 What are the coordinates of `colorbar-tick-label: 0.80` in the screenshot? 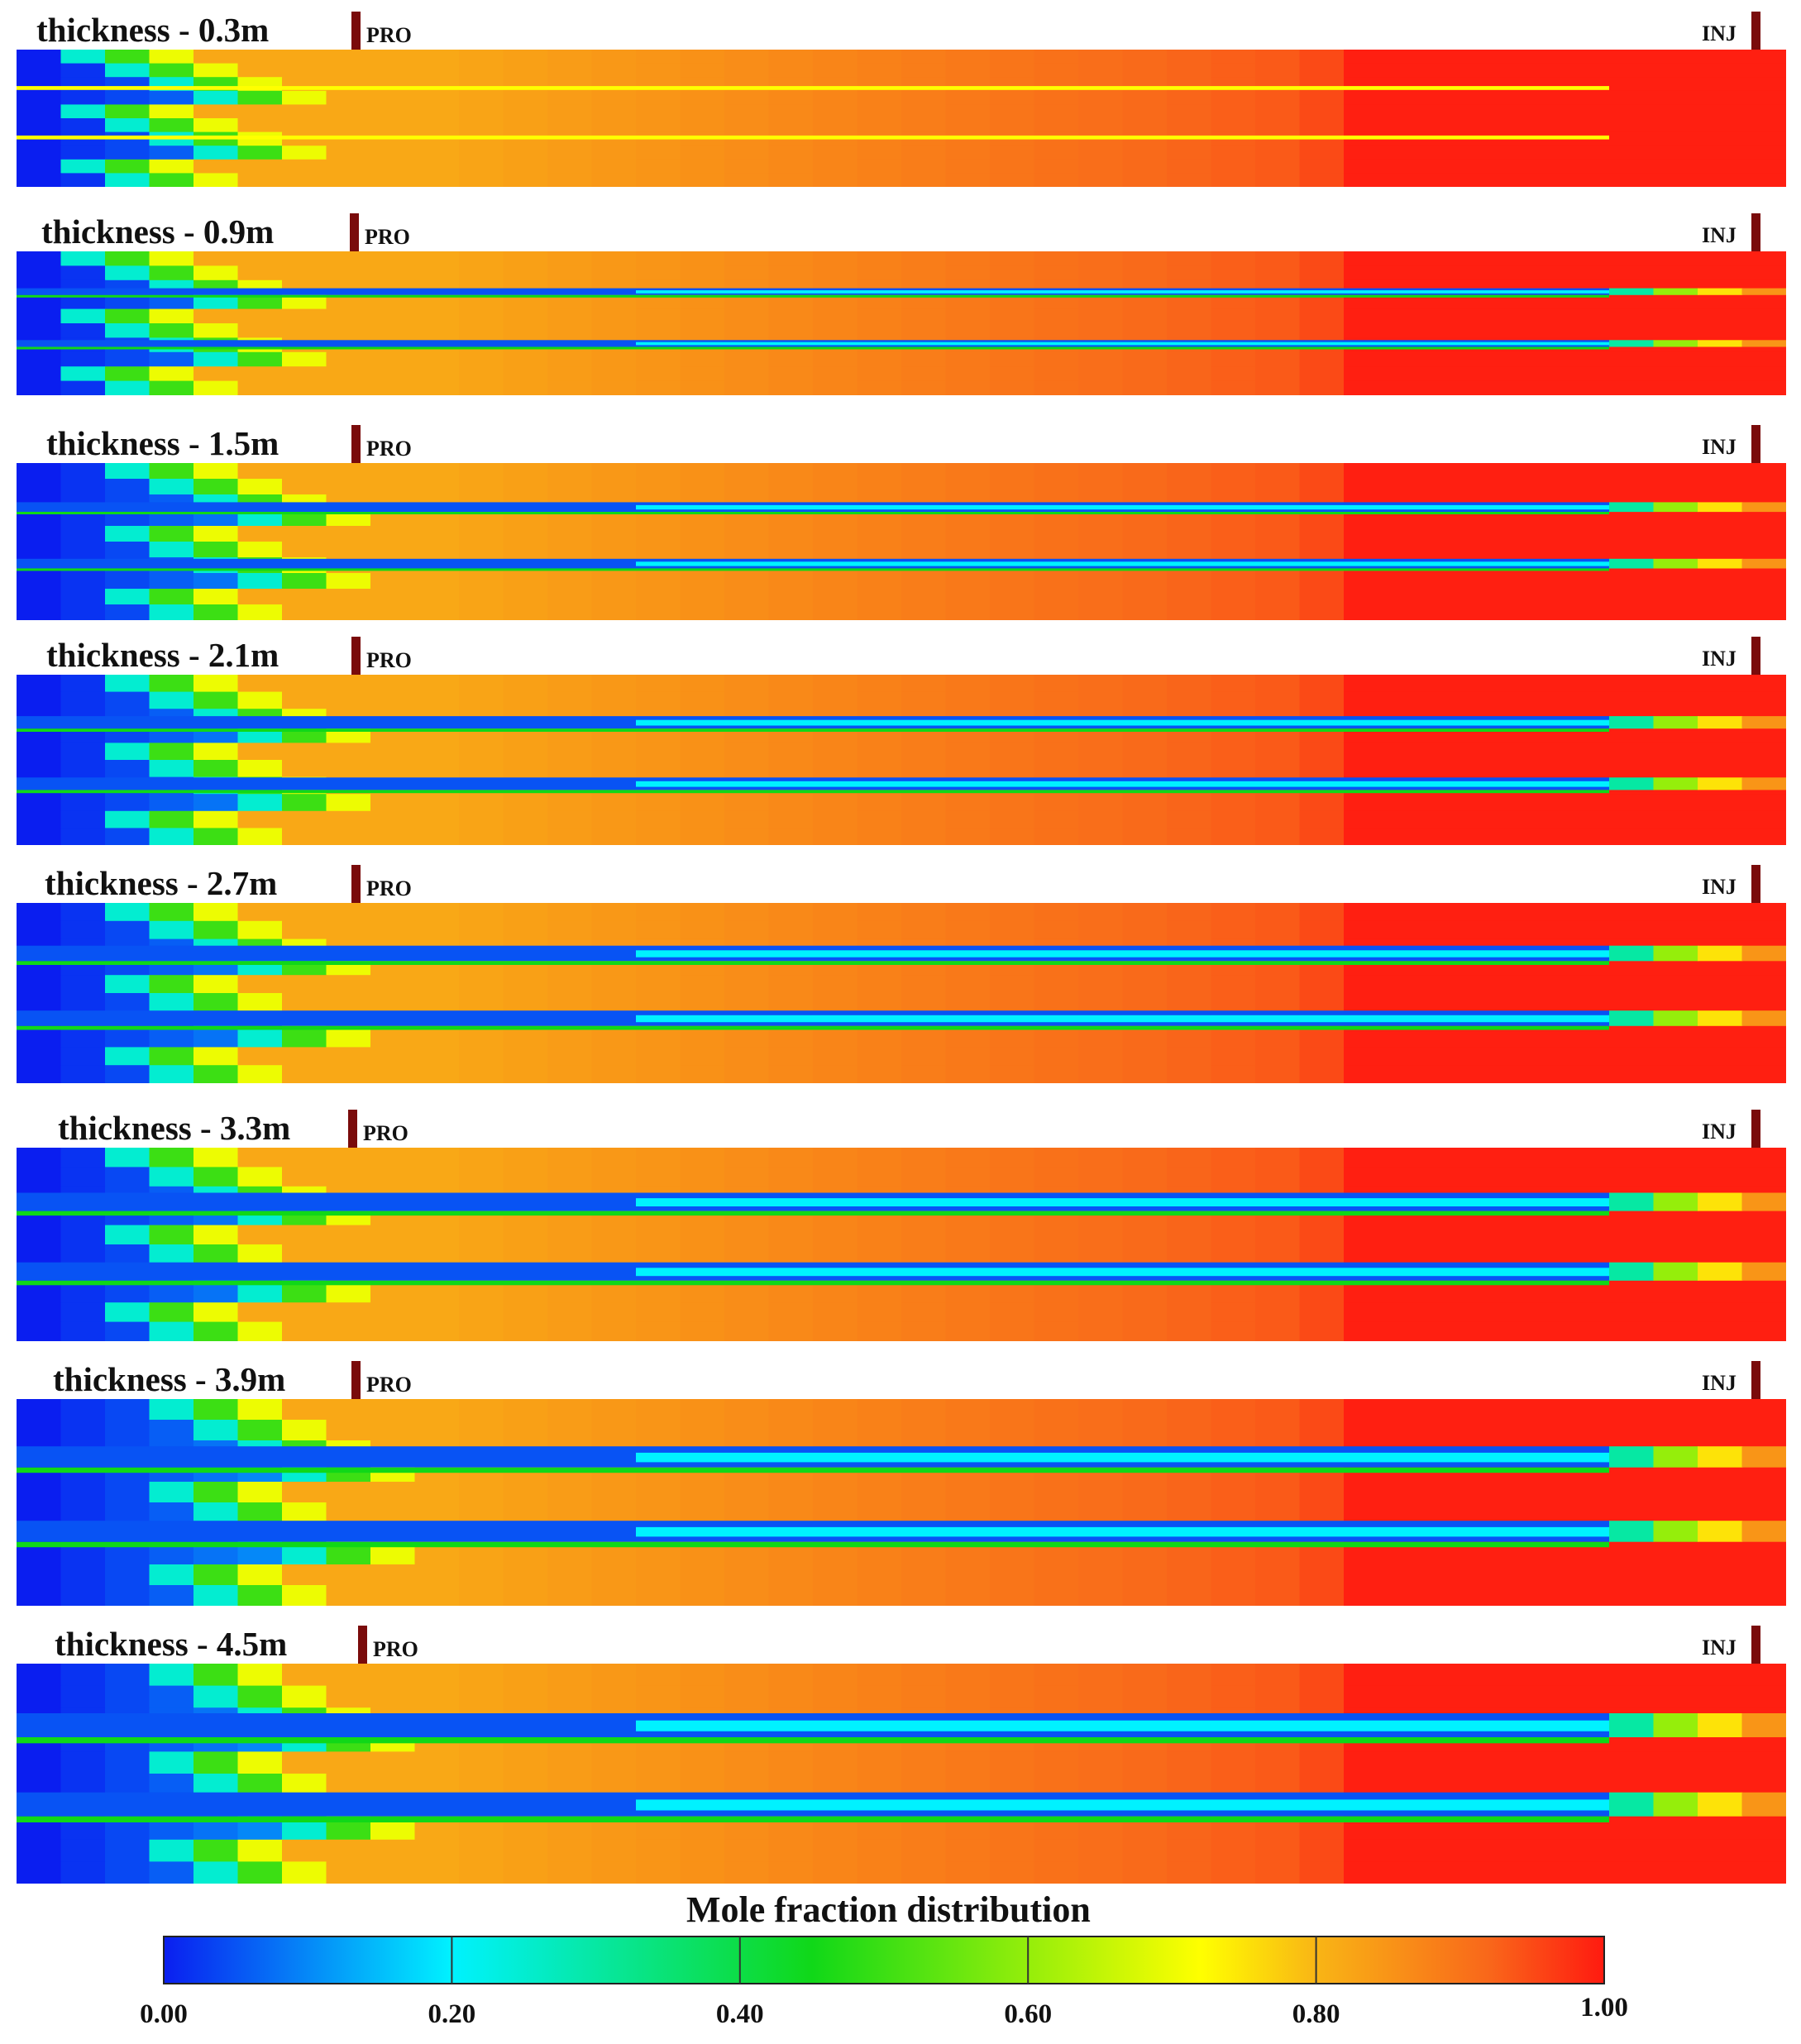 It's located at (1316, 2014).